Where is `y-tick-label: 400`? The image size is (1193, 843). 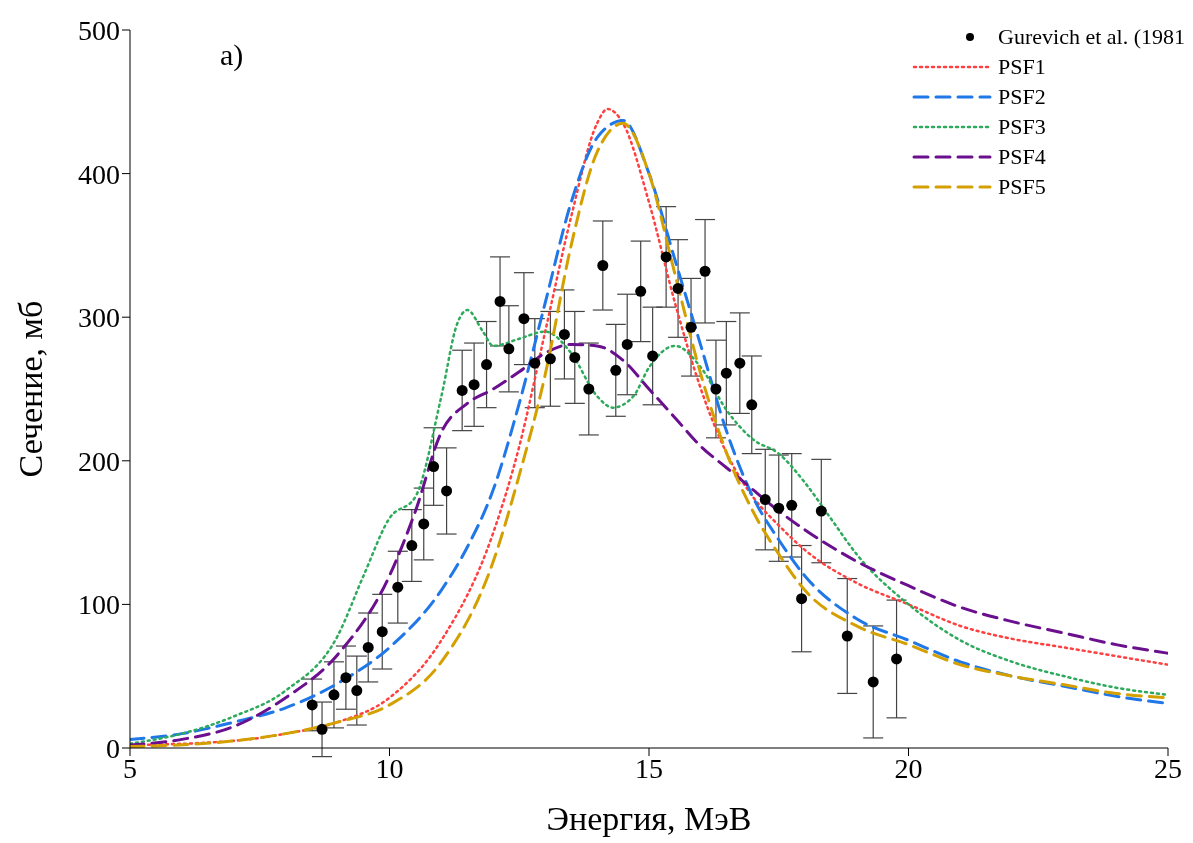 y-tick-label: 400 is located at coordinates (99, 174).